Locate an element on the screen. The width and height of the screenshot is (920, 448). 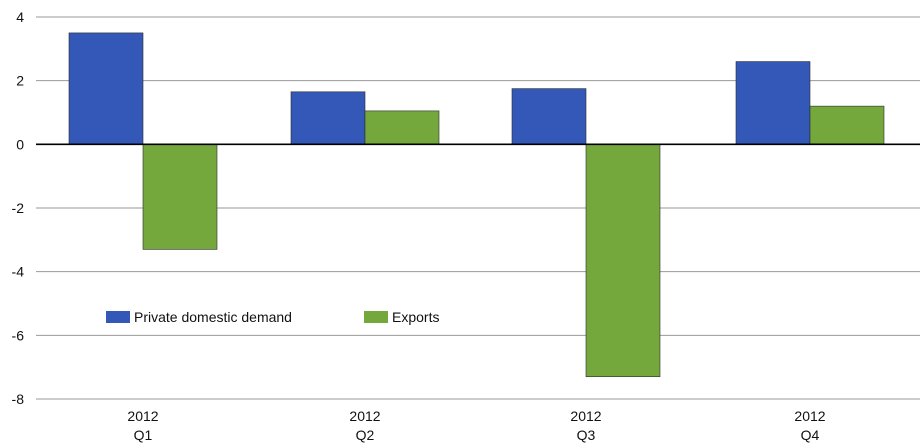
x-category-quarter-label: Q4 is located at coordinates (810, 435).